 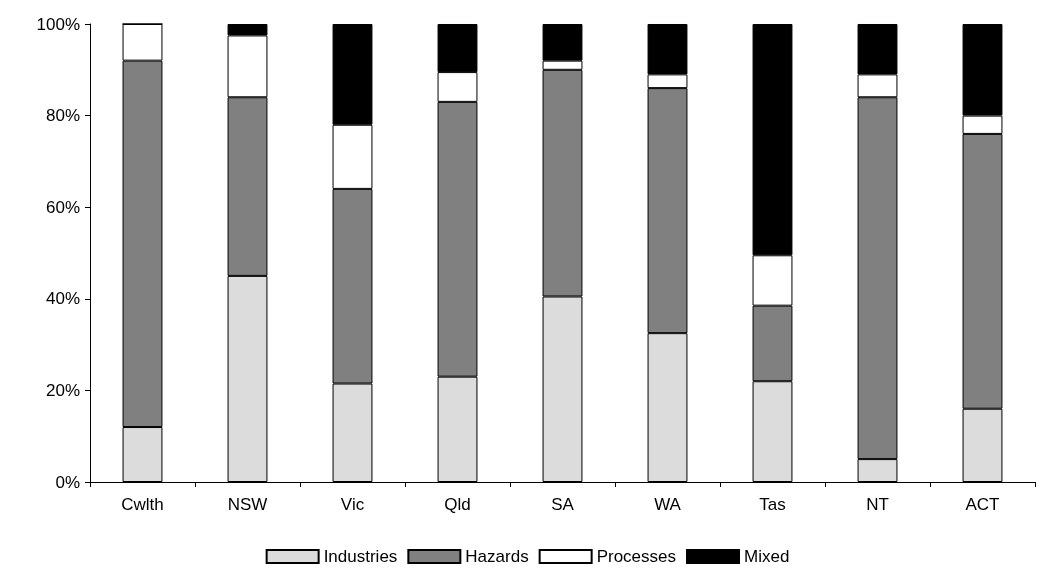 What do you see at coordinates (142, 504) in the screenshot?
I see `x-tick-label: Cwlth` at bounding box center [142, 504].